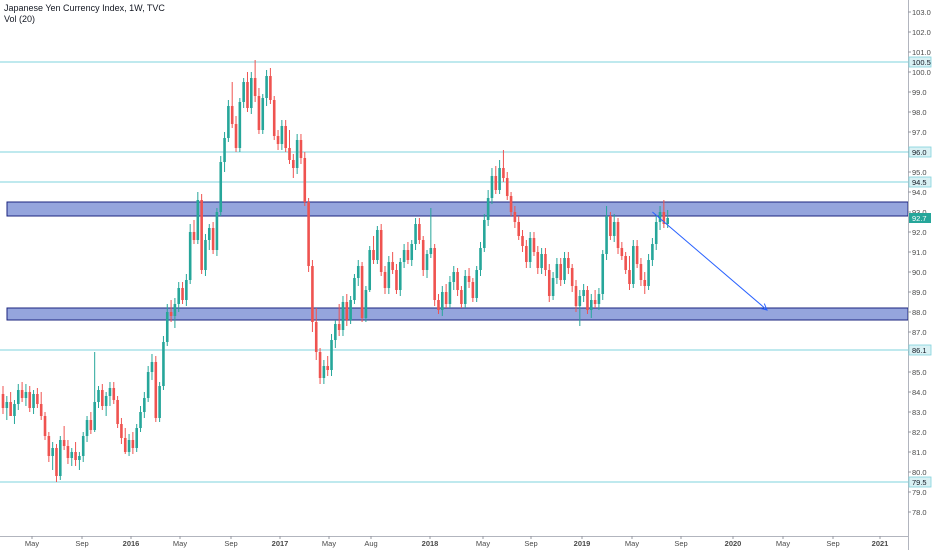  Describe the element at coordinates (919, 312) in the screenshot. I see `price-tick-label: 88.0` at that location.